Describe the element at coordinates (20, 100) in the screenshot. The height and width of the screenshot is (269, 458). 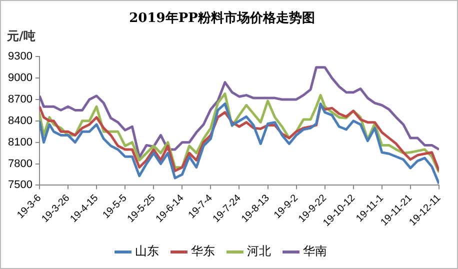
I see `y-tick-label: 8700` at that location.